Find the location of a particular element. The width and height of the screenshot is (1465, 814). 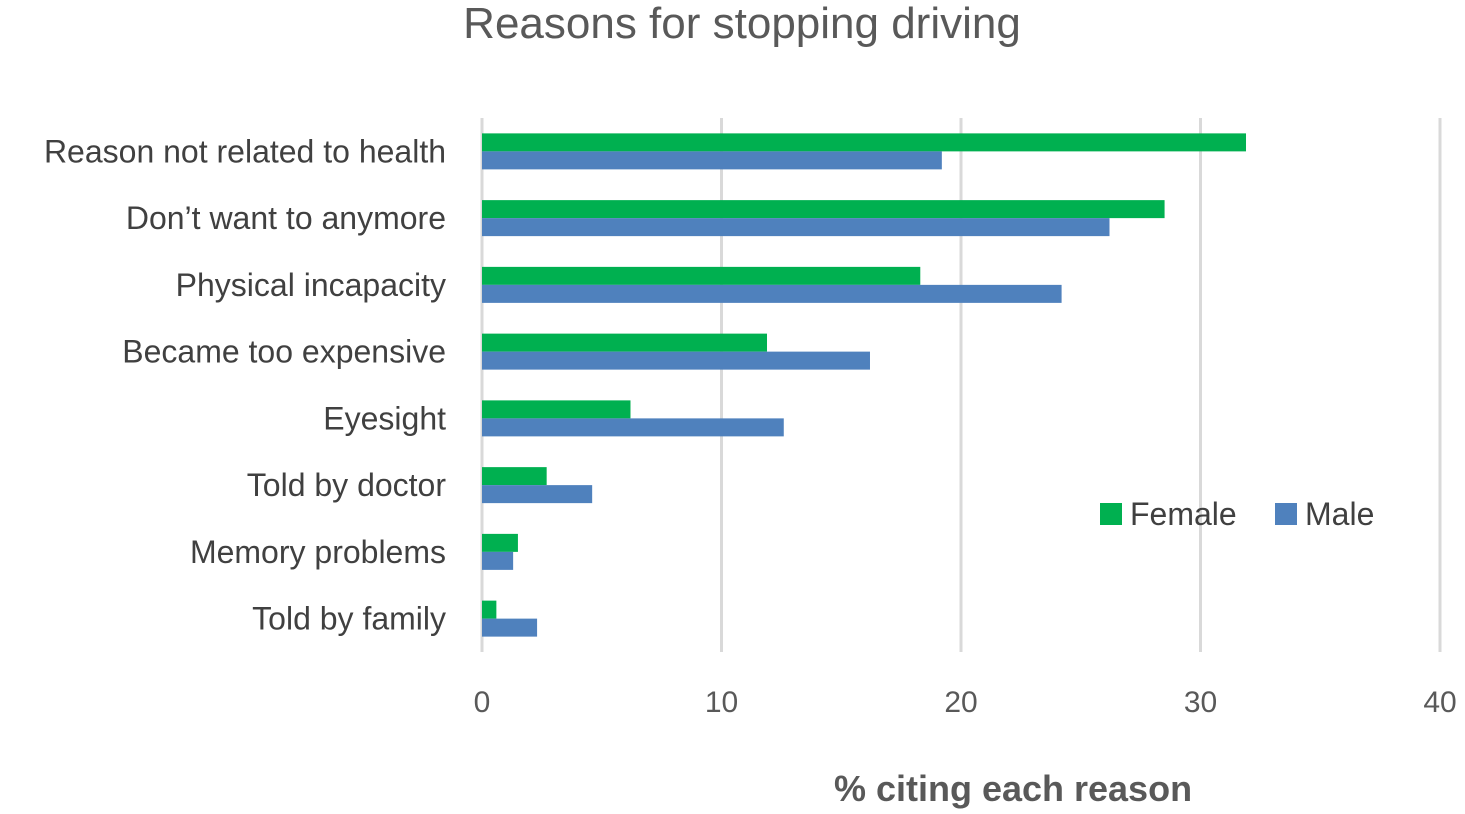

x-axis-title: % citing each reason is located at coordinates (1013, 788).